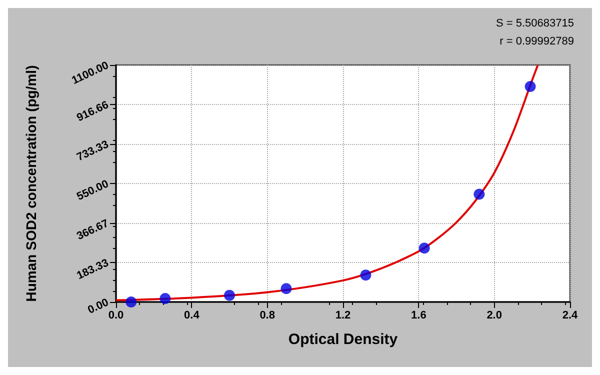 The height and width of the screenshot is (375, 600). I want to click on x-tick-label: 0.0, so click(116, 316).